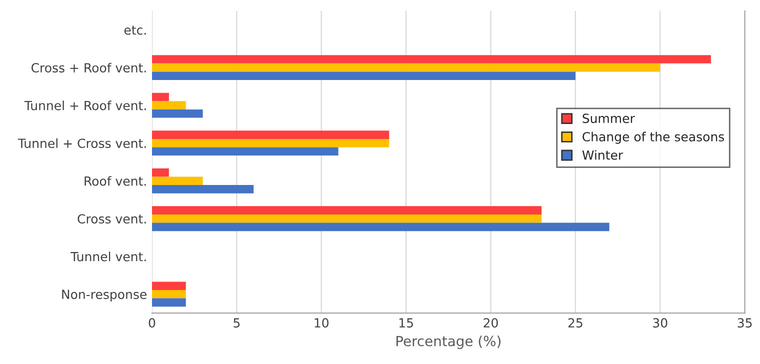 This screenshot has height=364, width=760. What do you see at coordinates (575, 323) in the screenshot?
I see `x-tick-label: 25` at bounding box center [575, 323].